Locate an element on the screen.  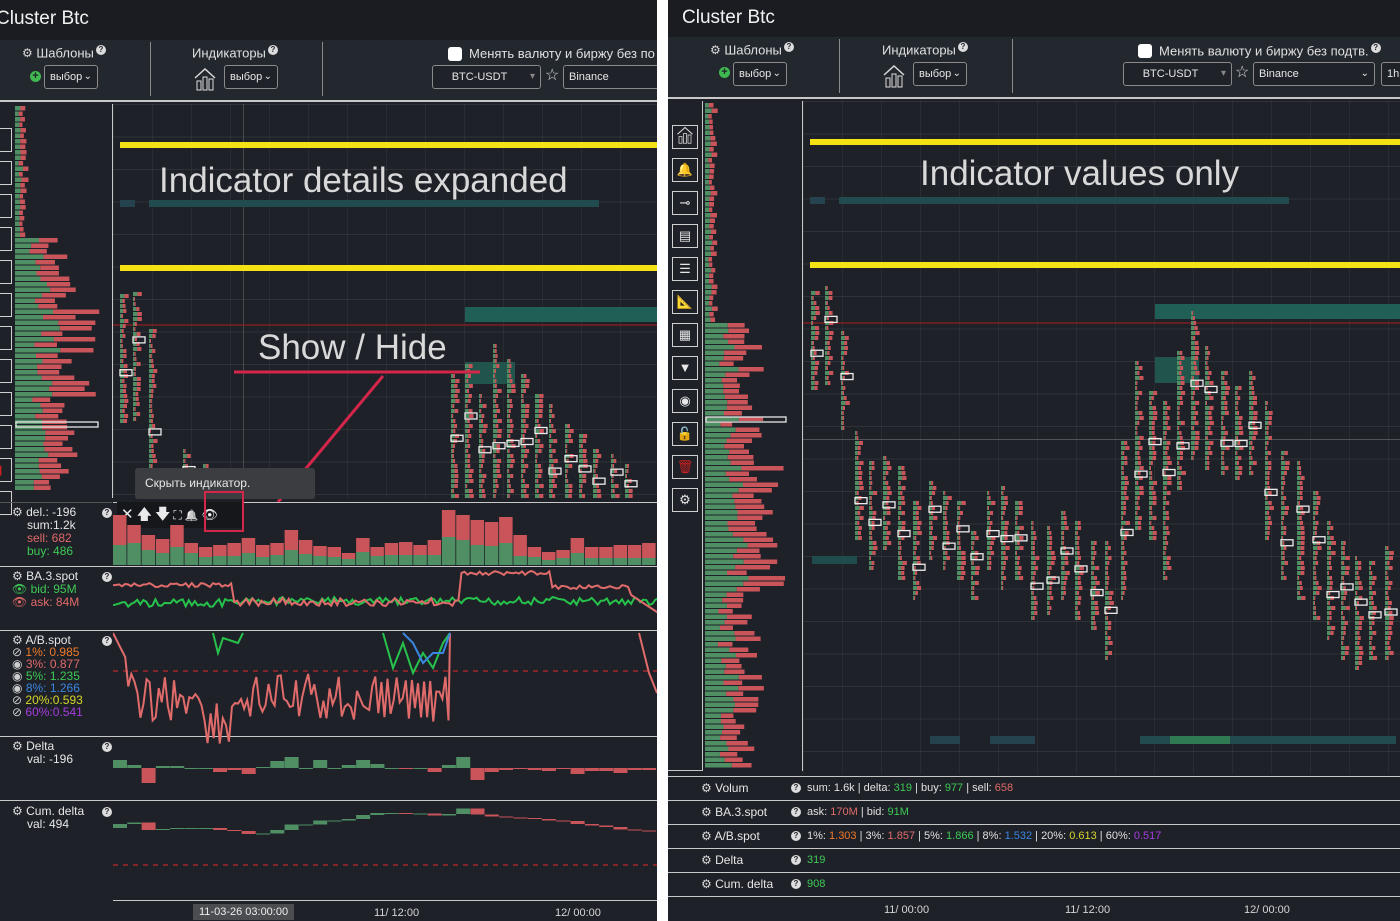
slider-tool-icon: ⊸ is located at coordinates (685, 203).